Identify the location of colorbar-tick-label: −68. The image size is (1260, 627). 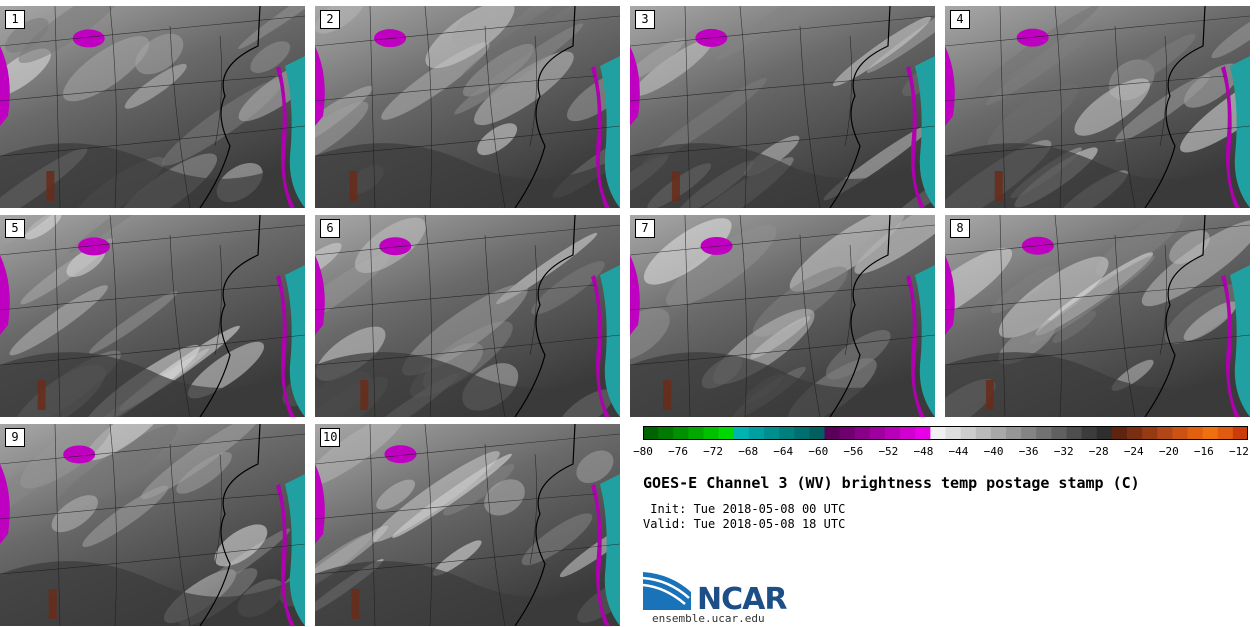
(748, 451).